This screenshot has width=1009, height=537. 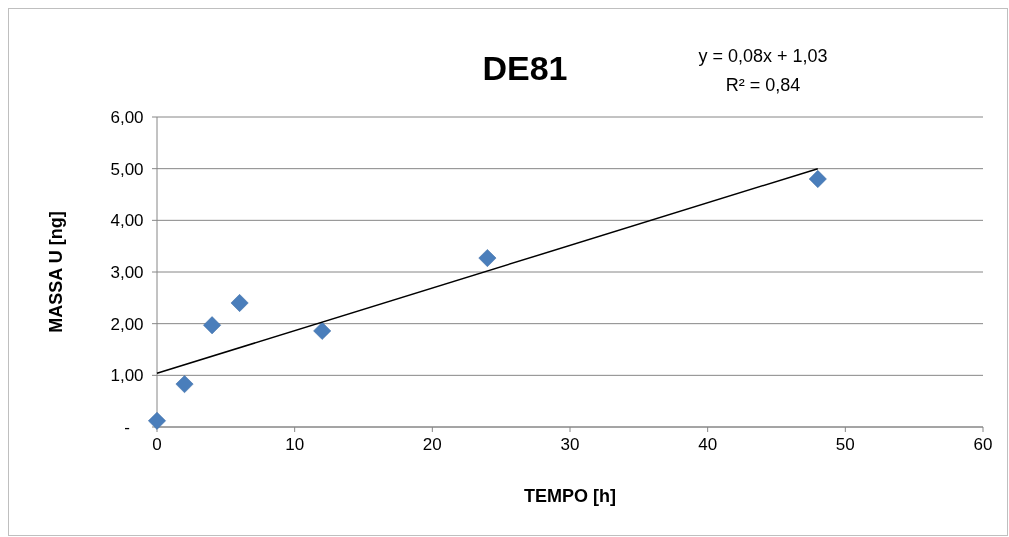 I want to click on y-axis-title: MASSA U [ng], so click(x=56, y=272).